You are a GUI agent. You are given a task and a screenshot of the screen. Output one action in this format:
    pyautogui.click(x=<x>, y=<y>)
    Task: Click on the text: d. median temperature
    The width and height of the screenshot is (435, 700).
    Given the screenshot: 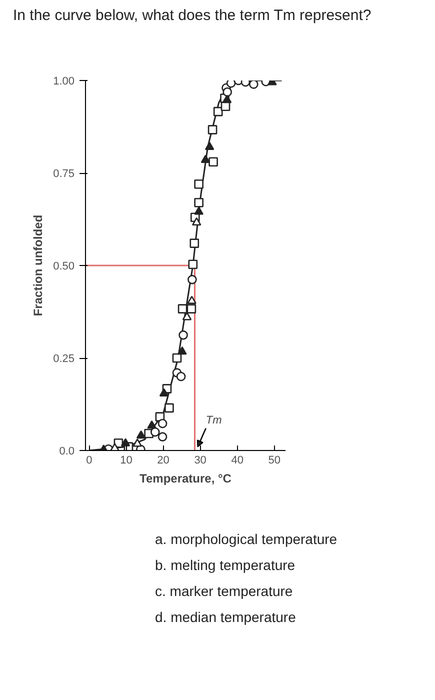 What is the action you would take?
    pyautogui.click(x=226, y=617)
    